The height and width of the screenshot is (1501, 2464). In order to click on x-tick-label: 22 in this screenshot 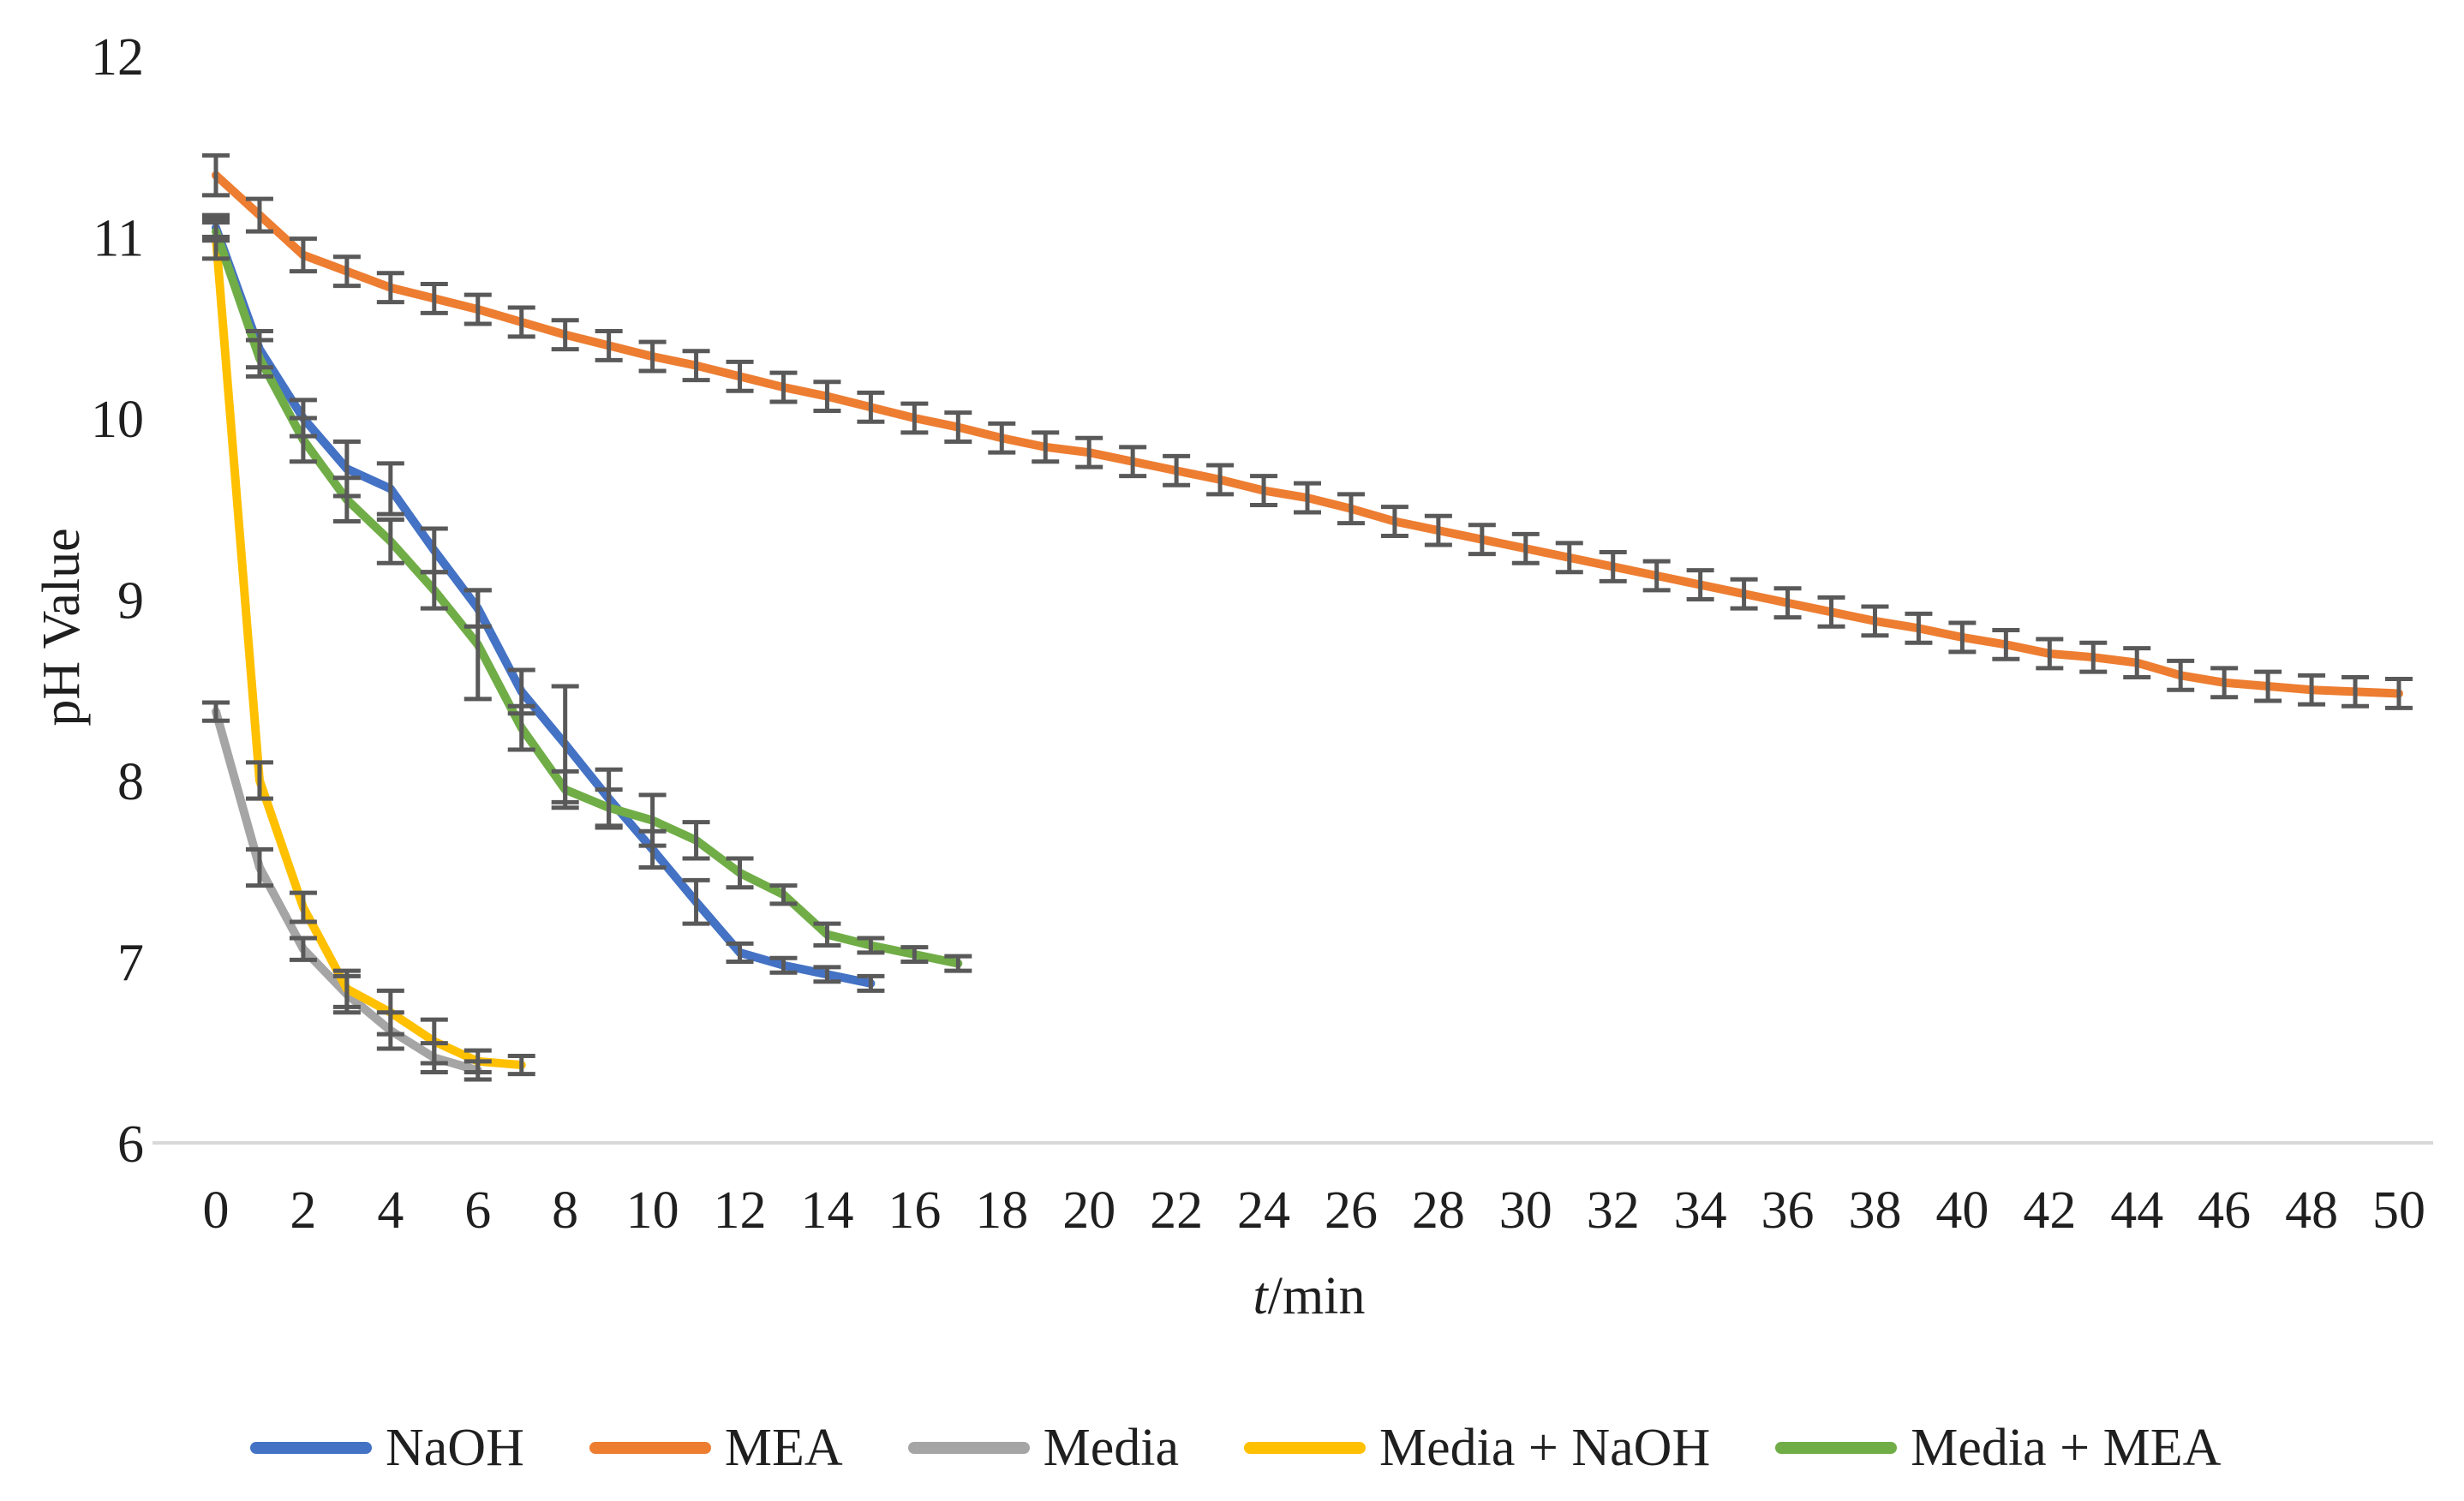, I will do `click(1176, 1210)`.